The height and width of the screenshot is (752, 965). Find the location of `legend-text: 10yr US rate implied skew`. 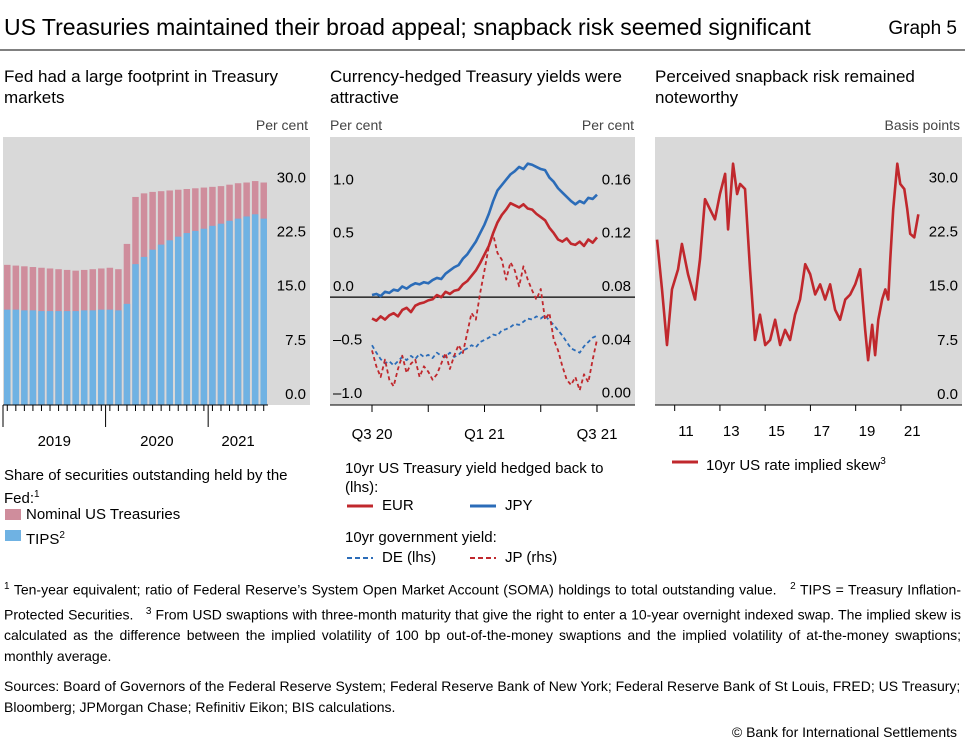

legend-text: 10yr US rate implied skew is located at coordinates (793, 465).